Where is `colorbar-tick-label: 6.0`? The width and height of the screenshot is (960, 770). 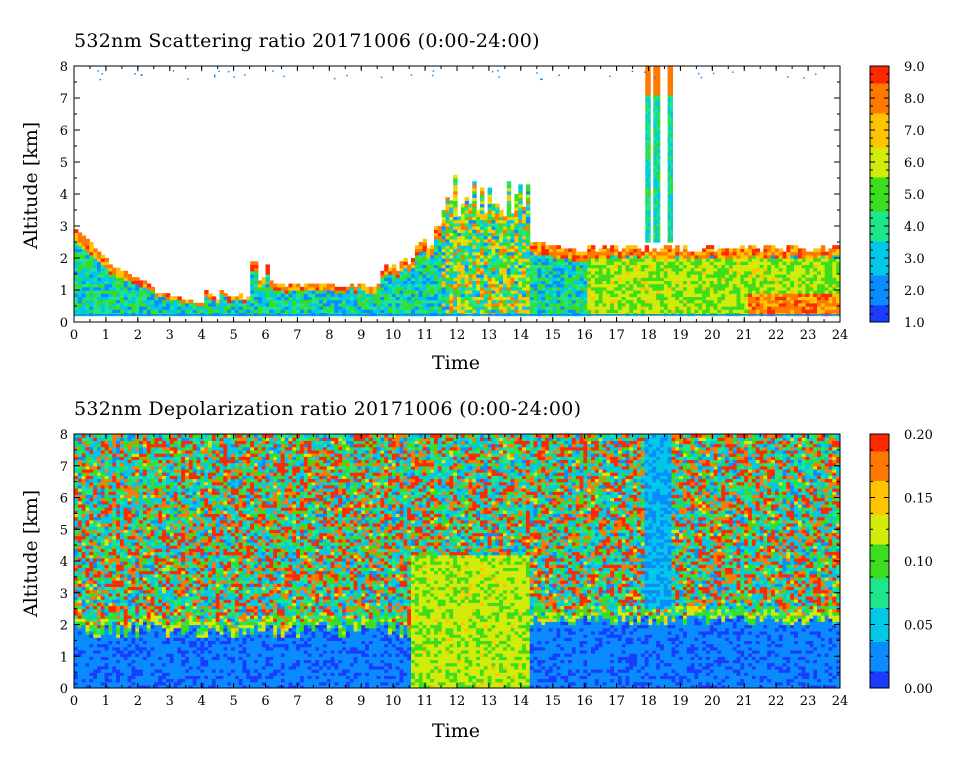
colorbar-tick-label: 6.0 is located at coordinates (914, 163).